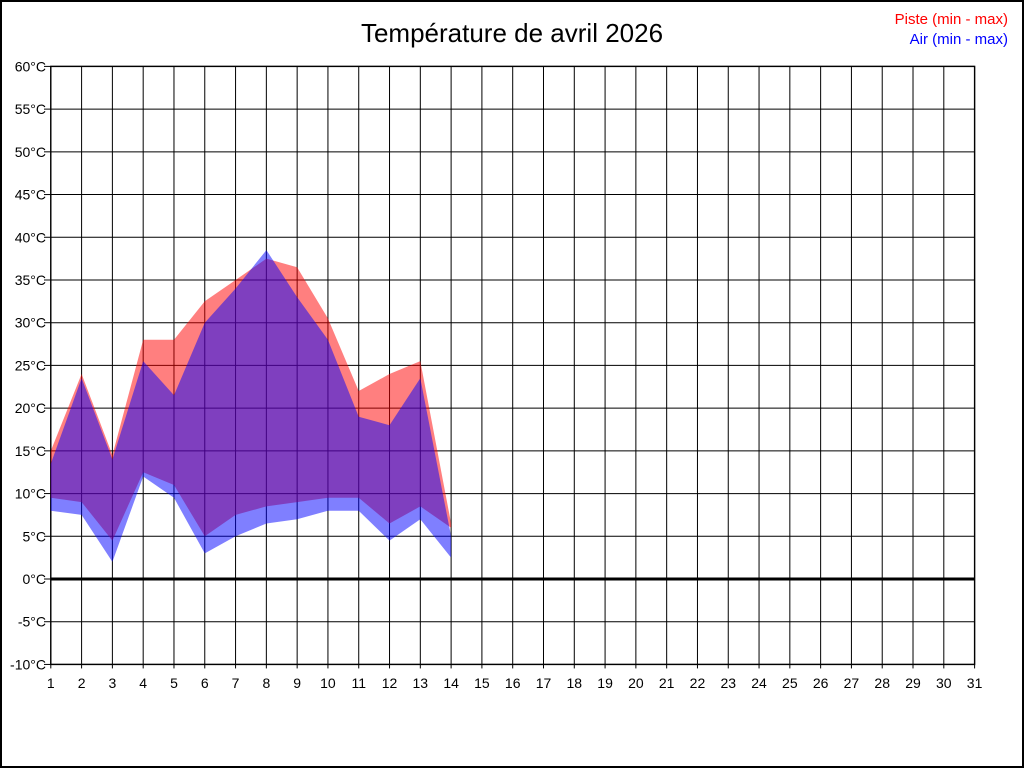 The width and height of the screenshot is (1024, 768). What do you see at coordinates (882, 683) in the screenshot?
I see `x-tick-label: 28` at bounding box center [882, 683].